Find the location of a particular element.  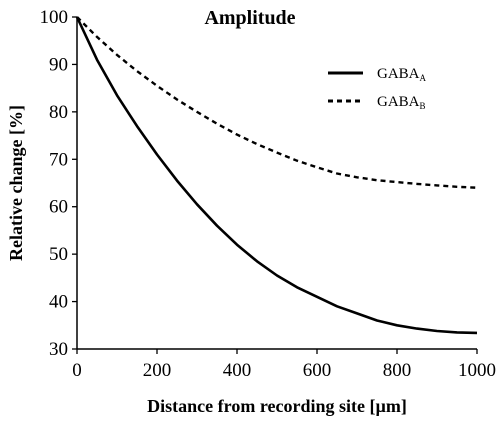

x-tick-label: 200 is located at coordinates (157, 370).